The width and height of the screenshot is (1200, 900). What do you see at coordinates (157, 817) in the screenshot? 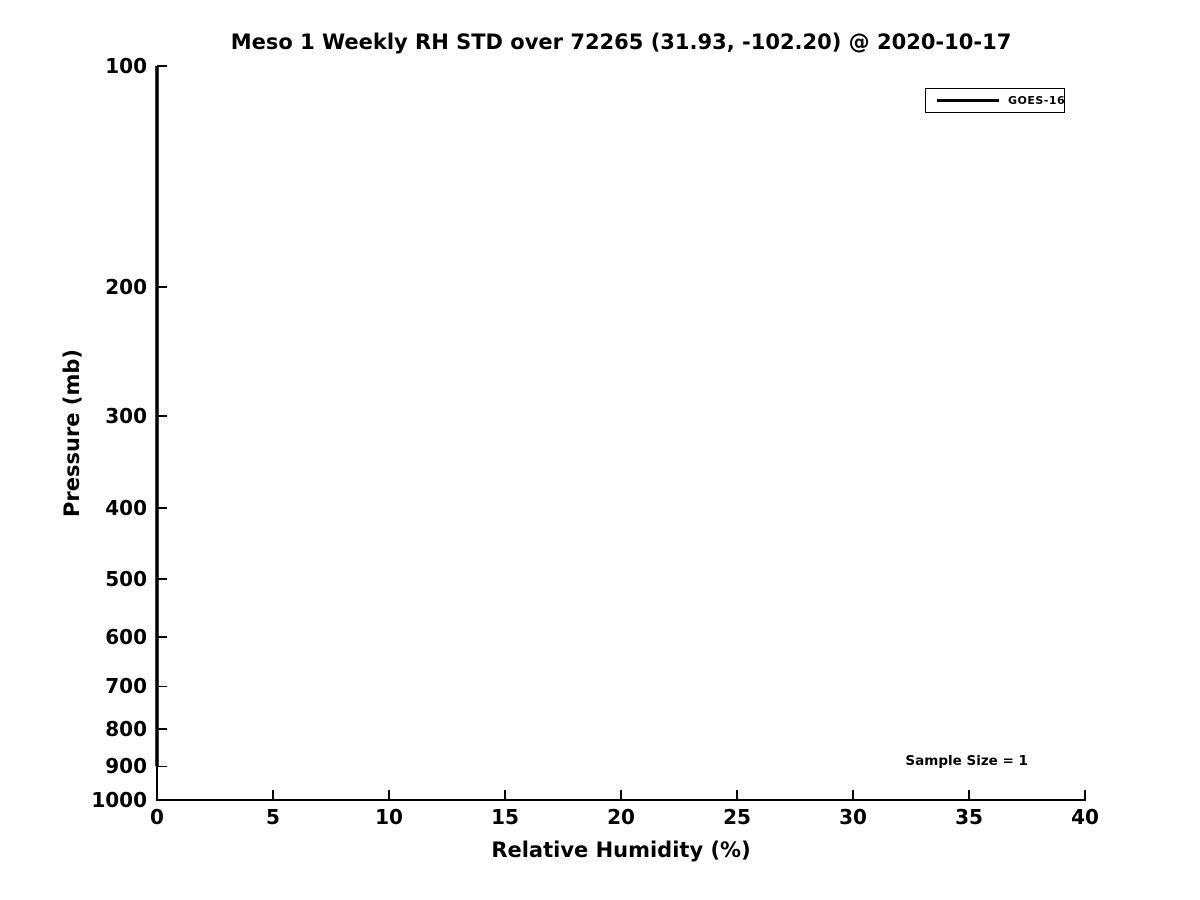
I see `x-tick-label: 0` at bounding box center [157, 817].